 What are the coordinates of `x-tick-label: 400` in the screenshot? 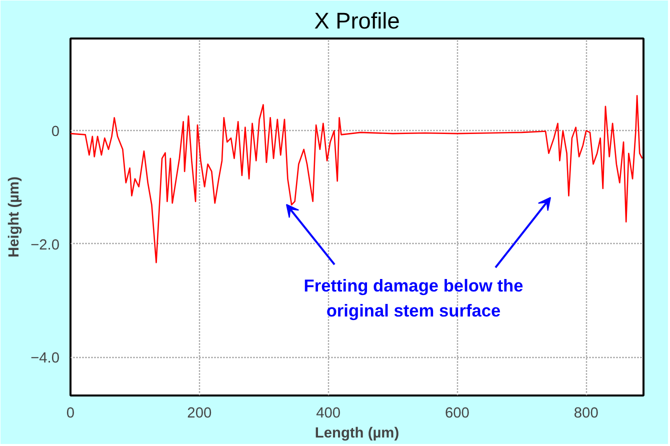 It's located at (328, 414).